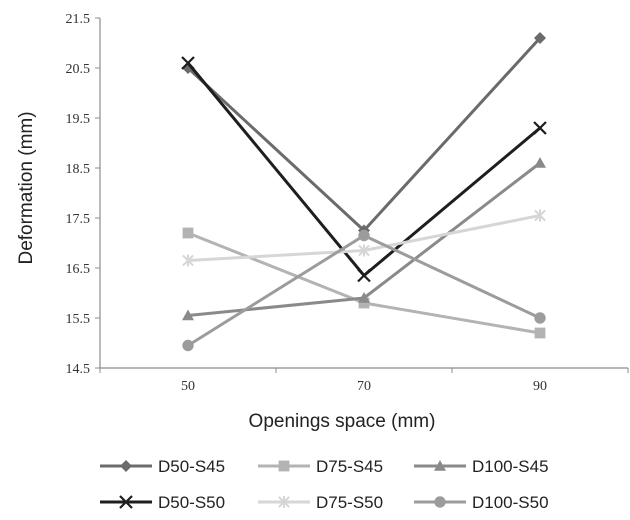 This screenshot has height=520, width=630. I want to click on y-axis-title: Deformation (mm), so click(26, 187).